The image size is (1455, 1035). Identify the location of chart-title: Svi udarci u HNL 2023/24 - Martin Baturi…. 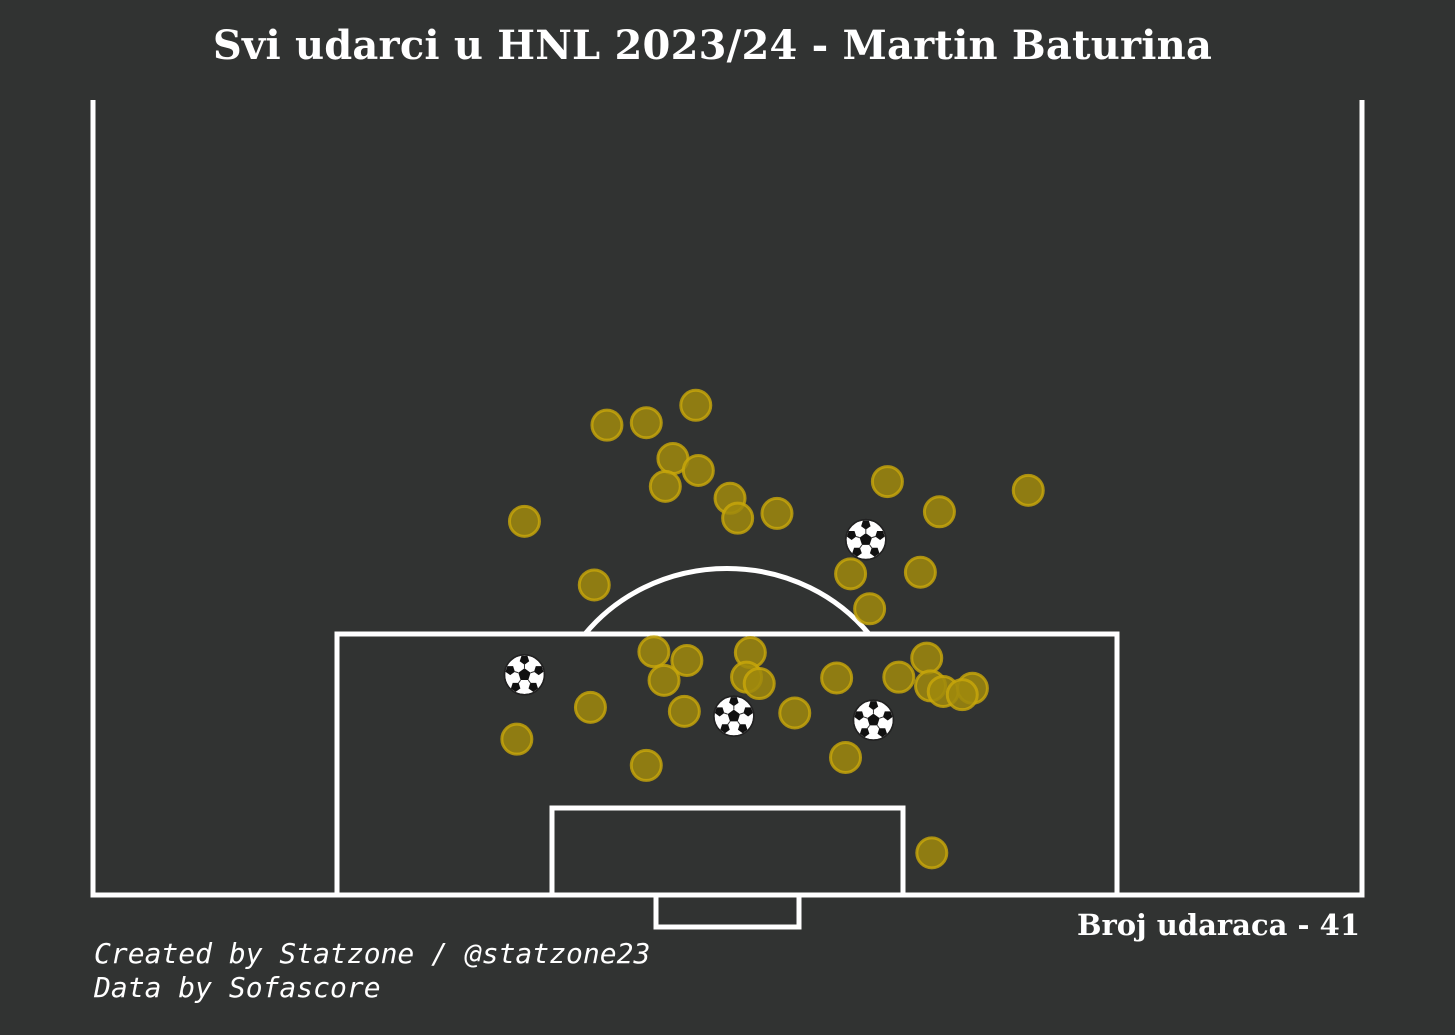
(712, 45).